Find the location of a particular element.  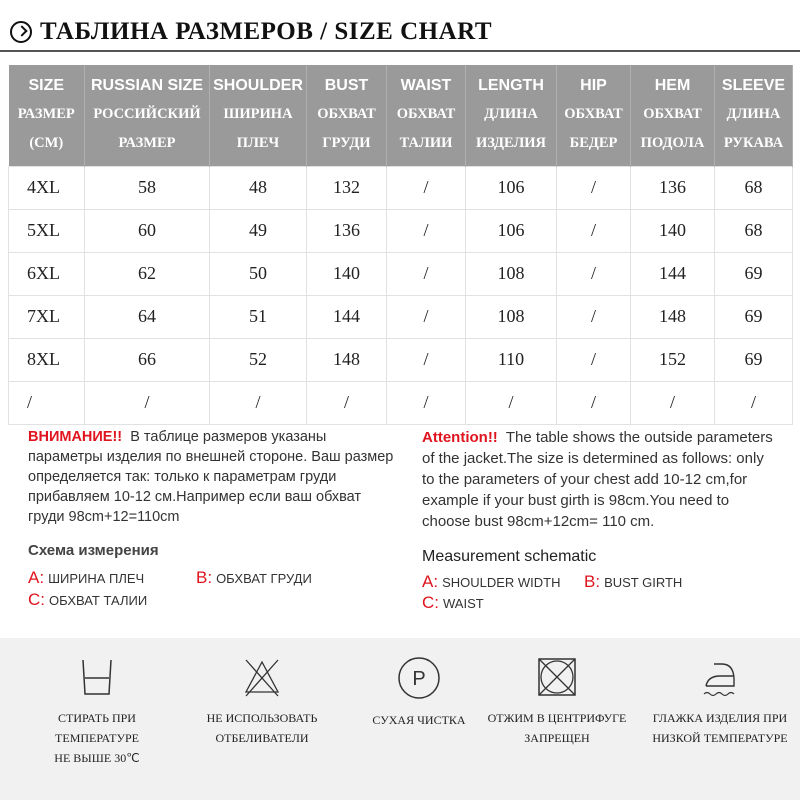

legend-a-en: A: SHOULDER WIDTH is located at coordinates (491, 582).